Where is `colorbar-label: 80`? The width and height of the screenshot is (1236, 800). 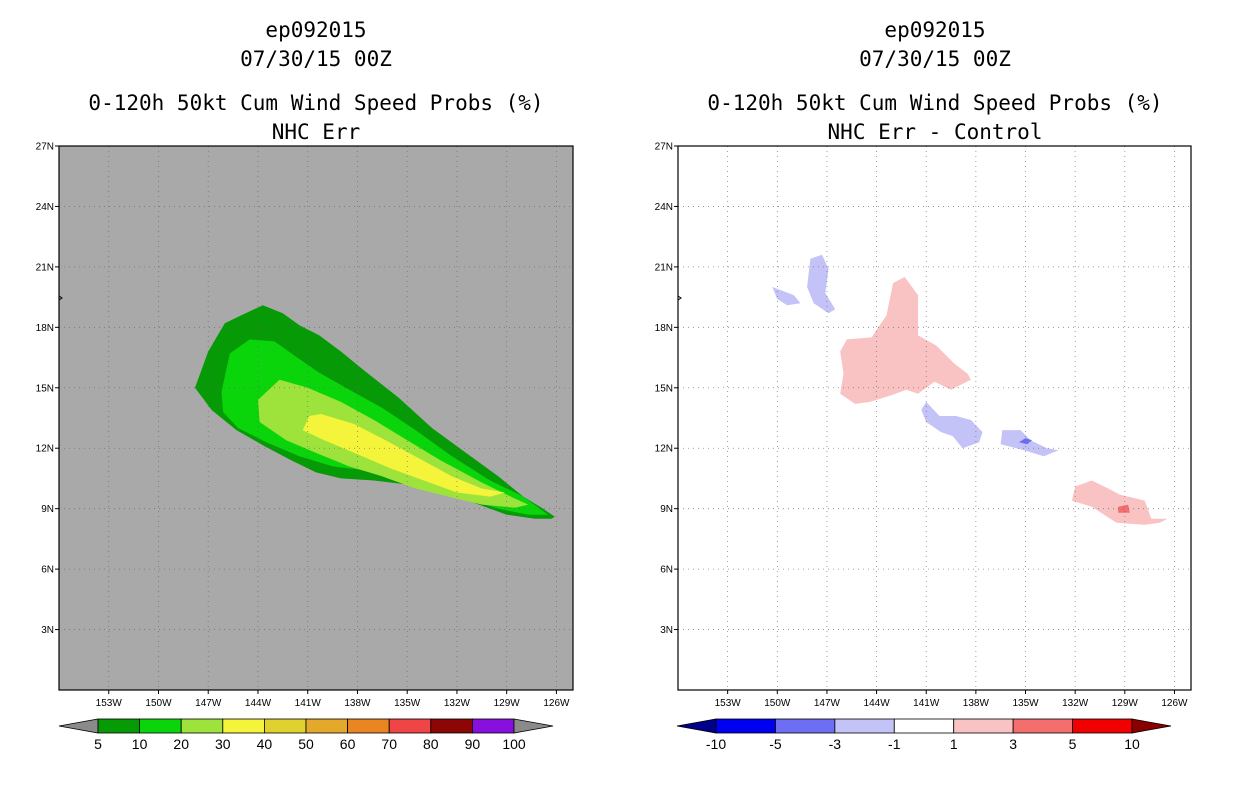 colorbar-label: 80 is located at coordinates (431, 744).